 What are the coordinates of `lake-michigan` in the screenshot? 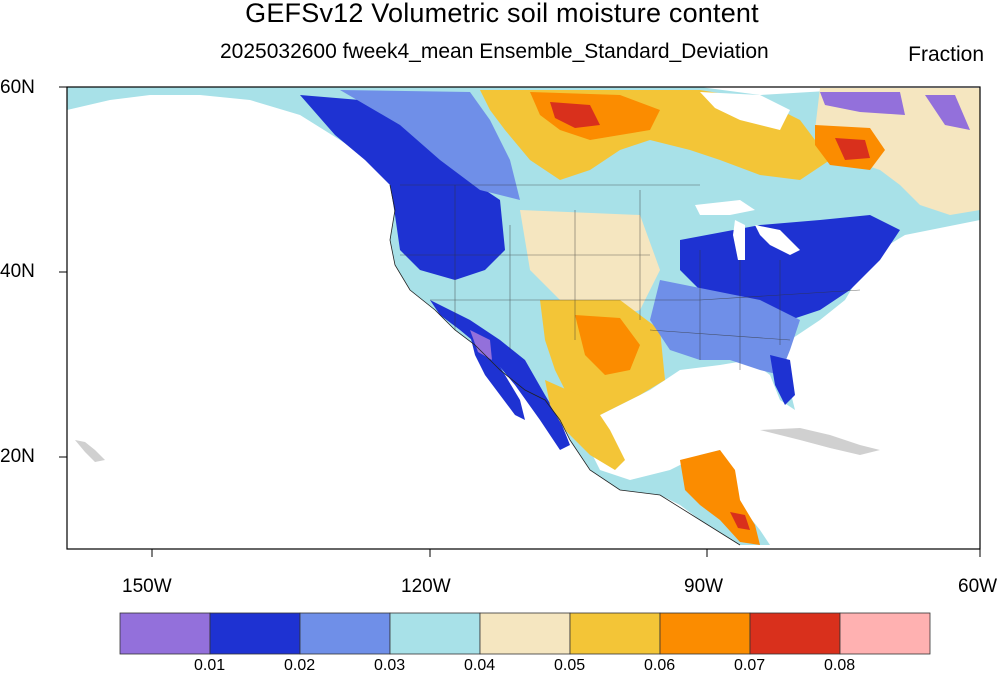 It's located at (739, 240).